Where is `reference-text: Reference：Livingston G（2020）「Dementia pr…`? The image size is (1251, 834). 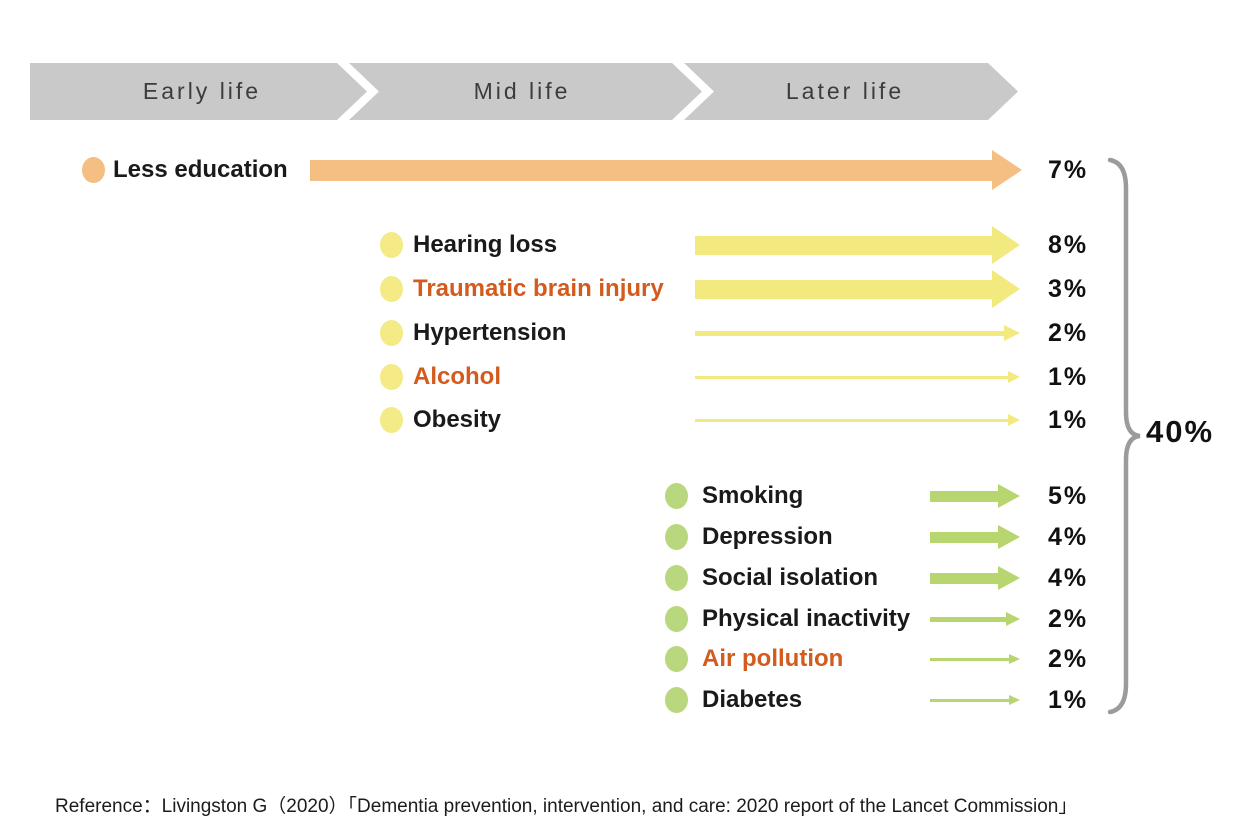
reference-text: Reference：Livingston G（2020）「Dementia pr… is located at coordinates (566, 806).